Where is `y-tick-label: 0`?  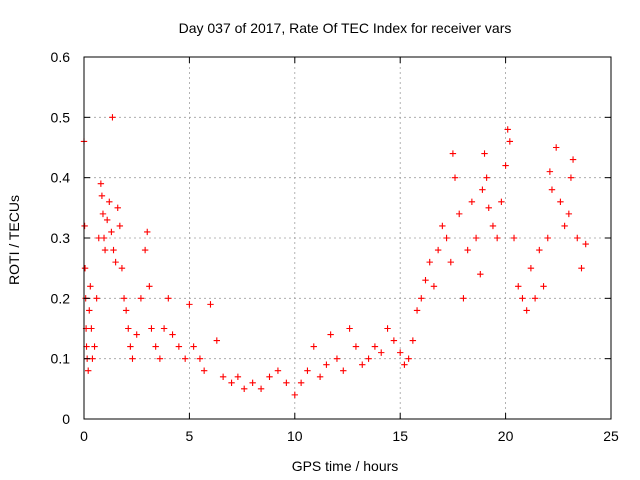 y-tick-label: 0 is located at coordinates (66, 419).